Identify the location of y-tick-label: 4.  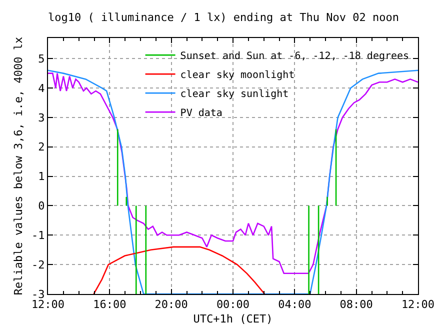
(42, 88).